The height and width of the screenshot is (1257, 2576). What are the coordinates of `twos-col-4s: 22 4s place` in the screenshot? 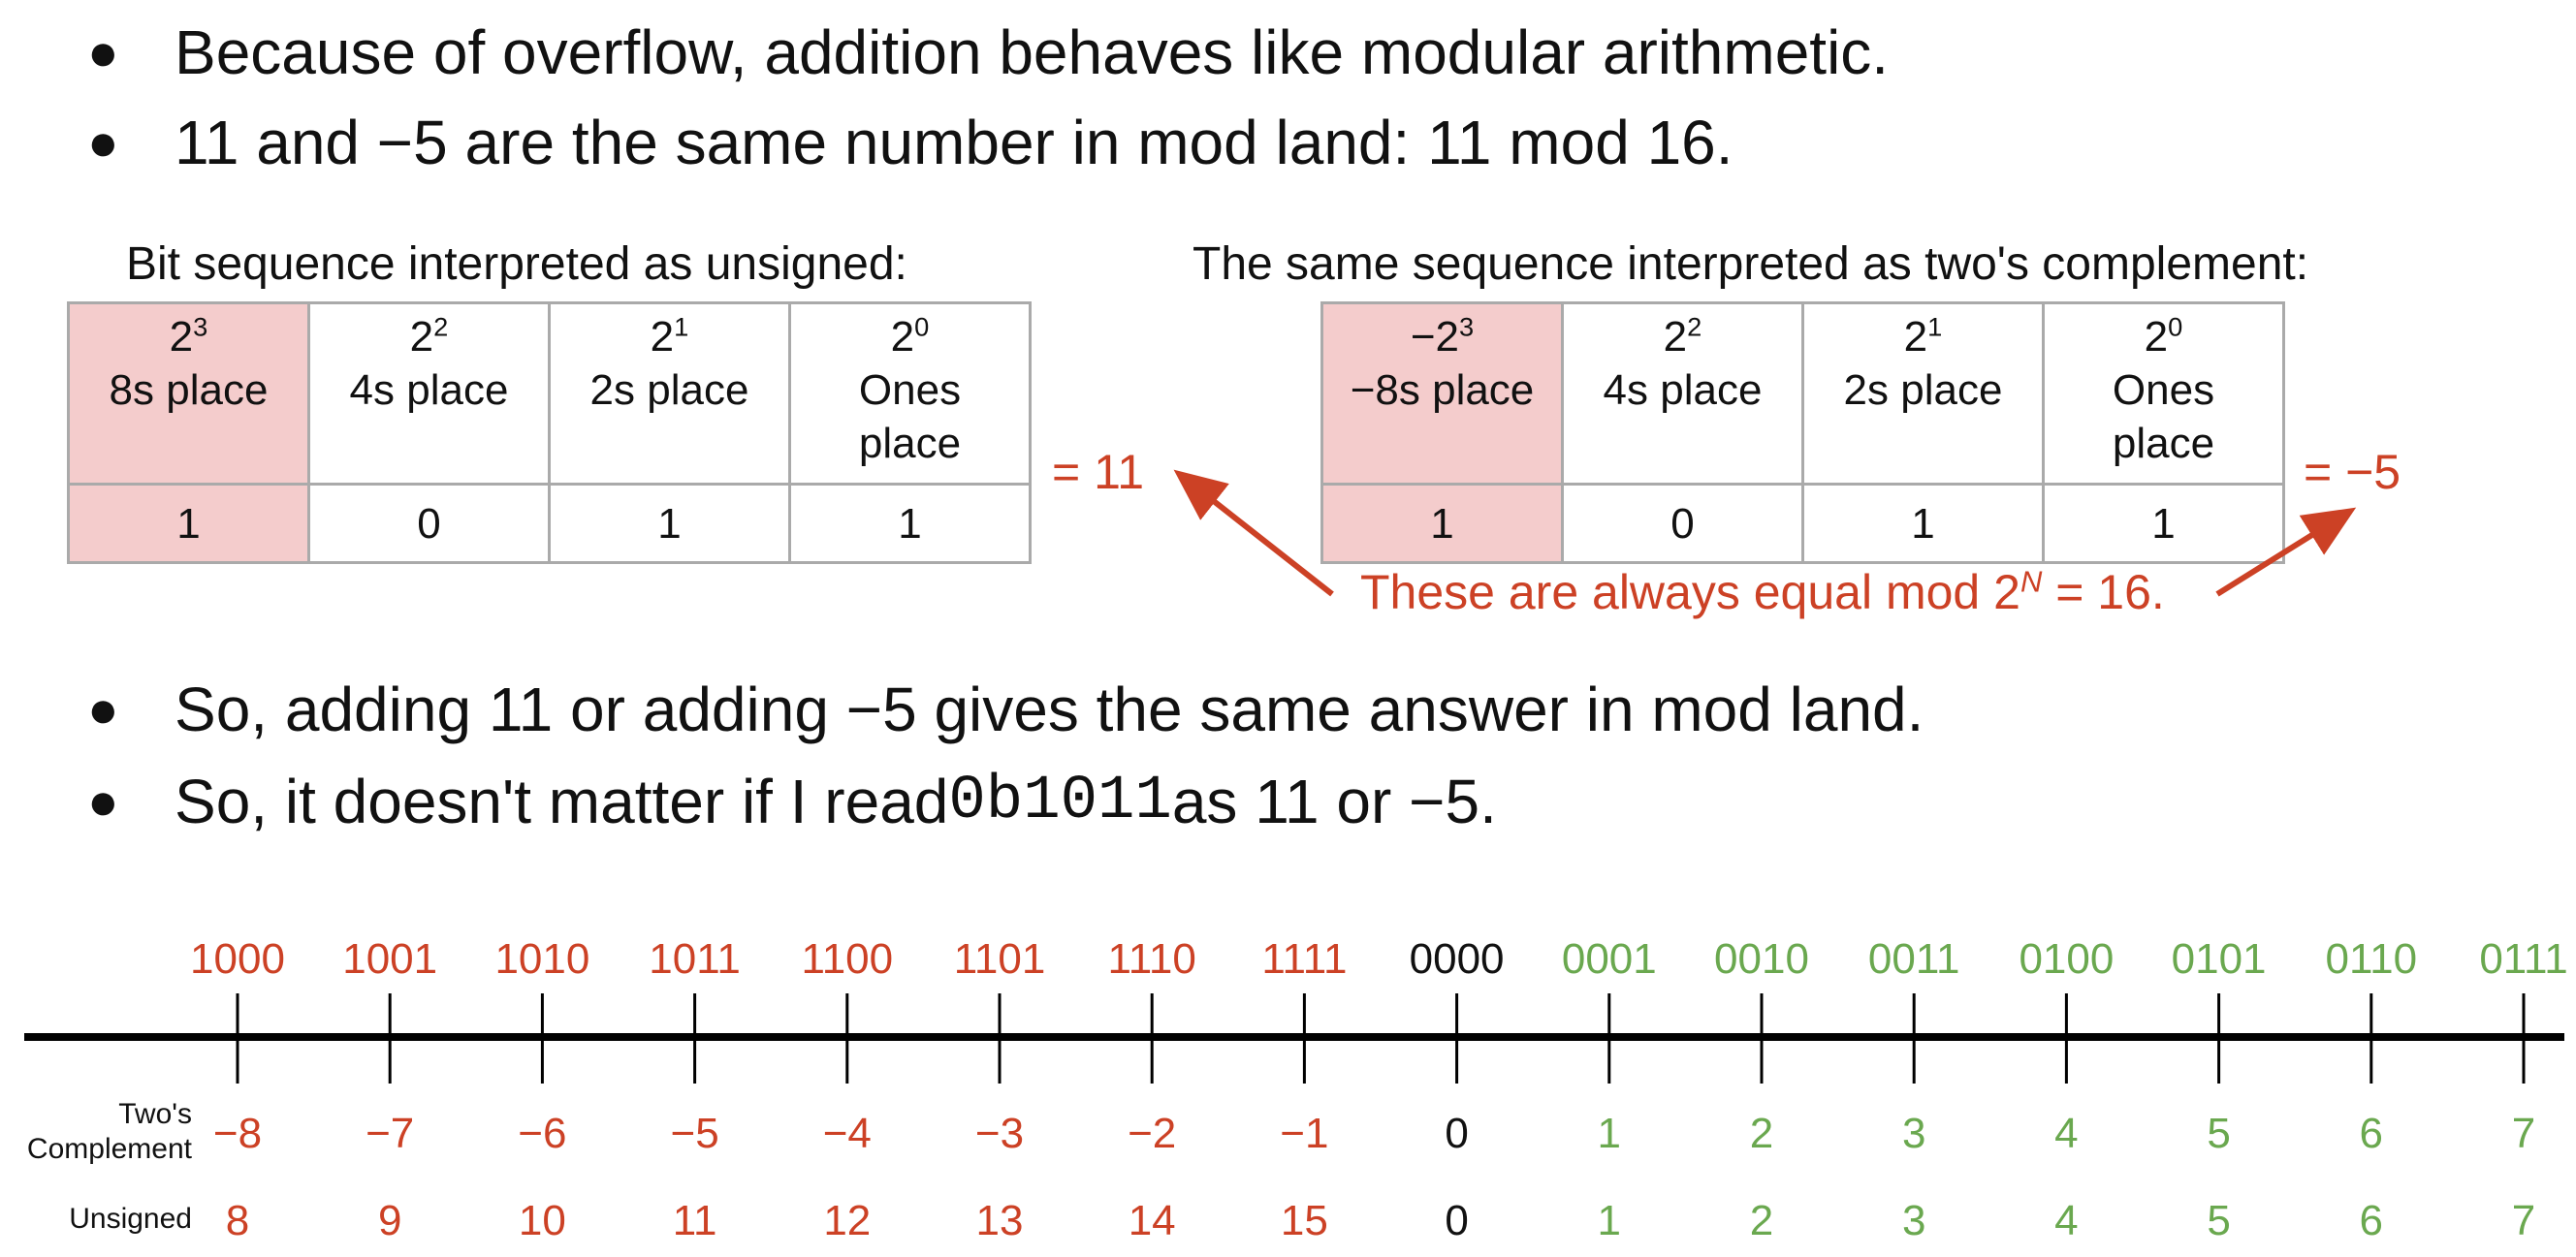 It's located at (1683, 393).